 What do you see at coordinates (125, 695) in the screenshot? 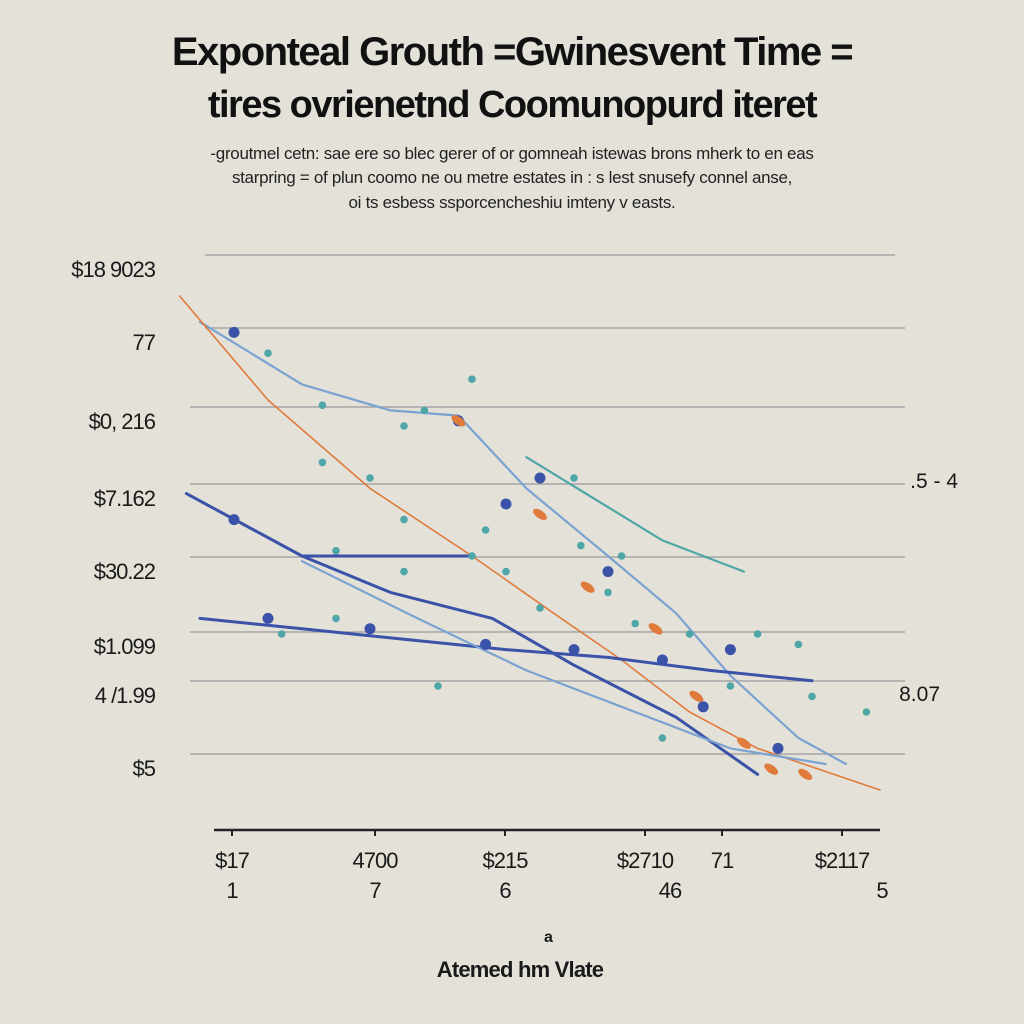
I see `y-tick-label: 4 /1.99` at bounding box center [125, 695].